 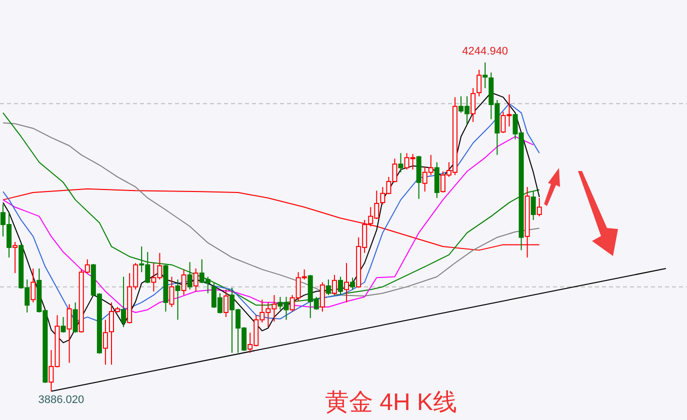 I want to click on annotation: 4244.940, so click(x=485, y=51).